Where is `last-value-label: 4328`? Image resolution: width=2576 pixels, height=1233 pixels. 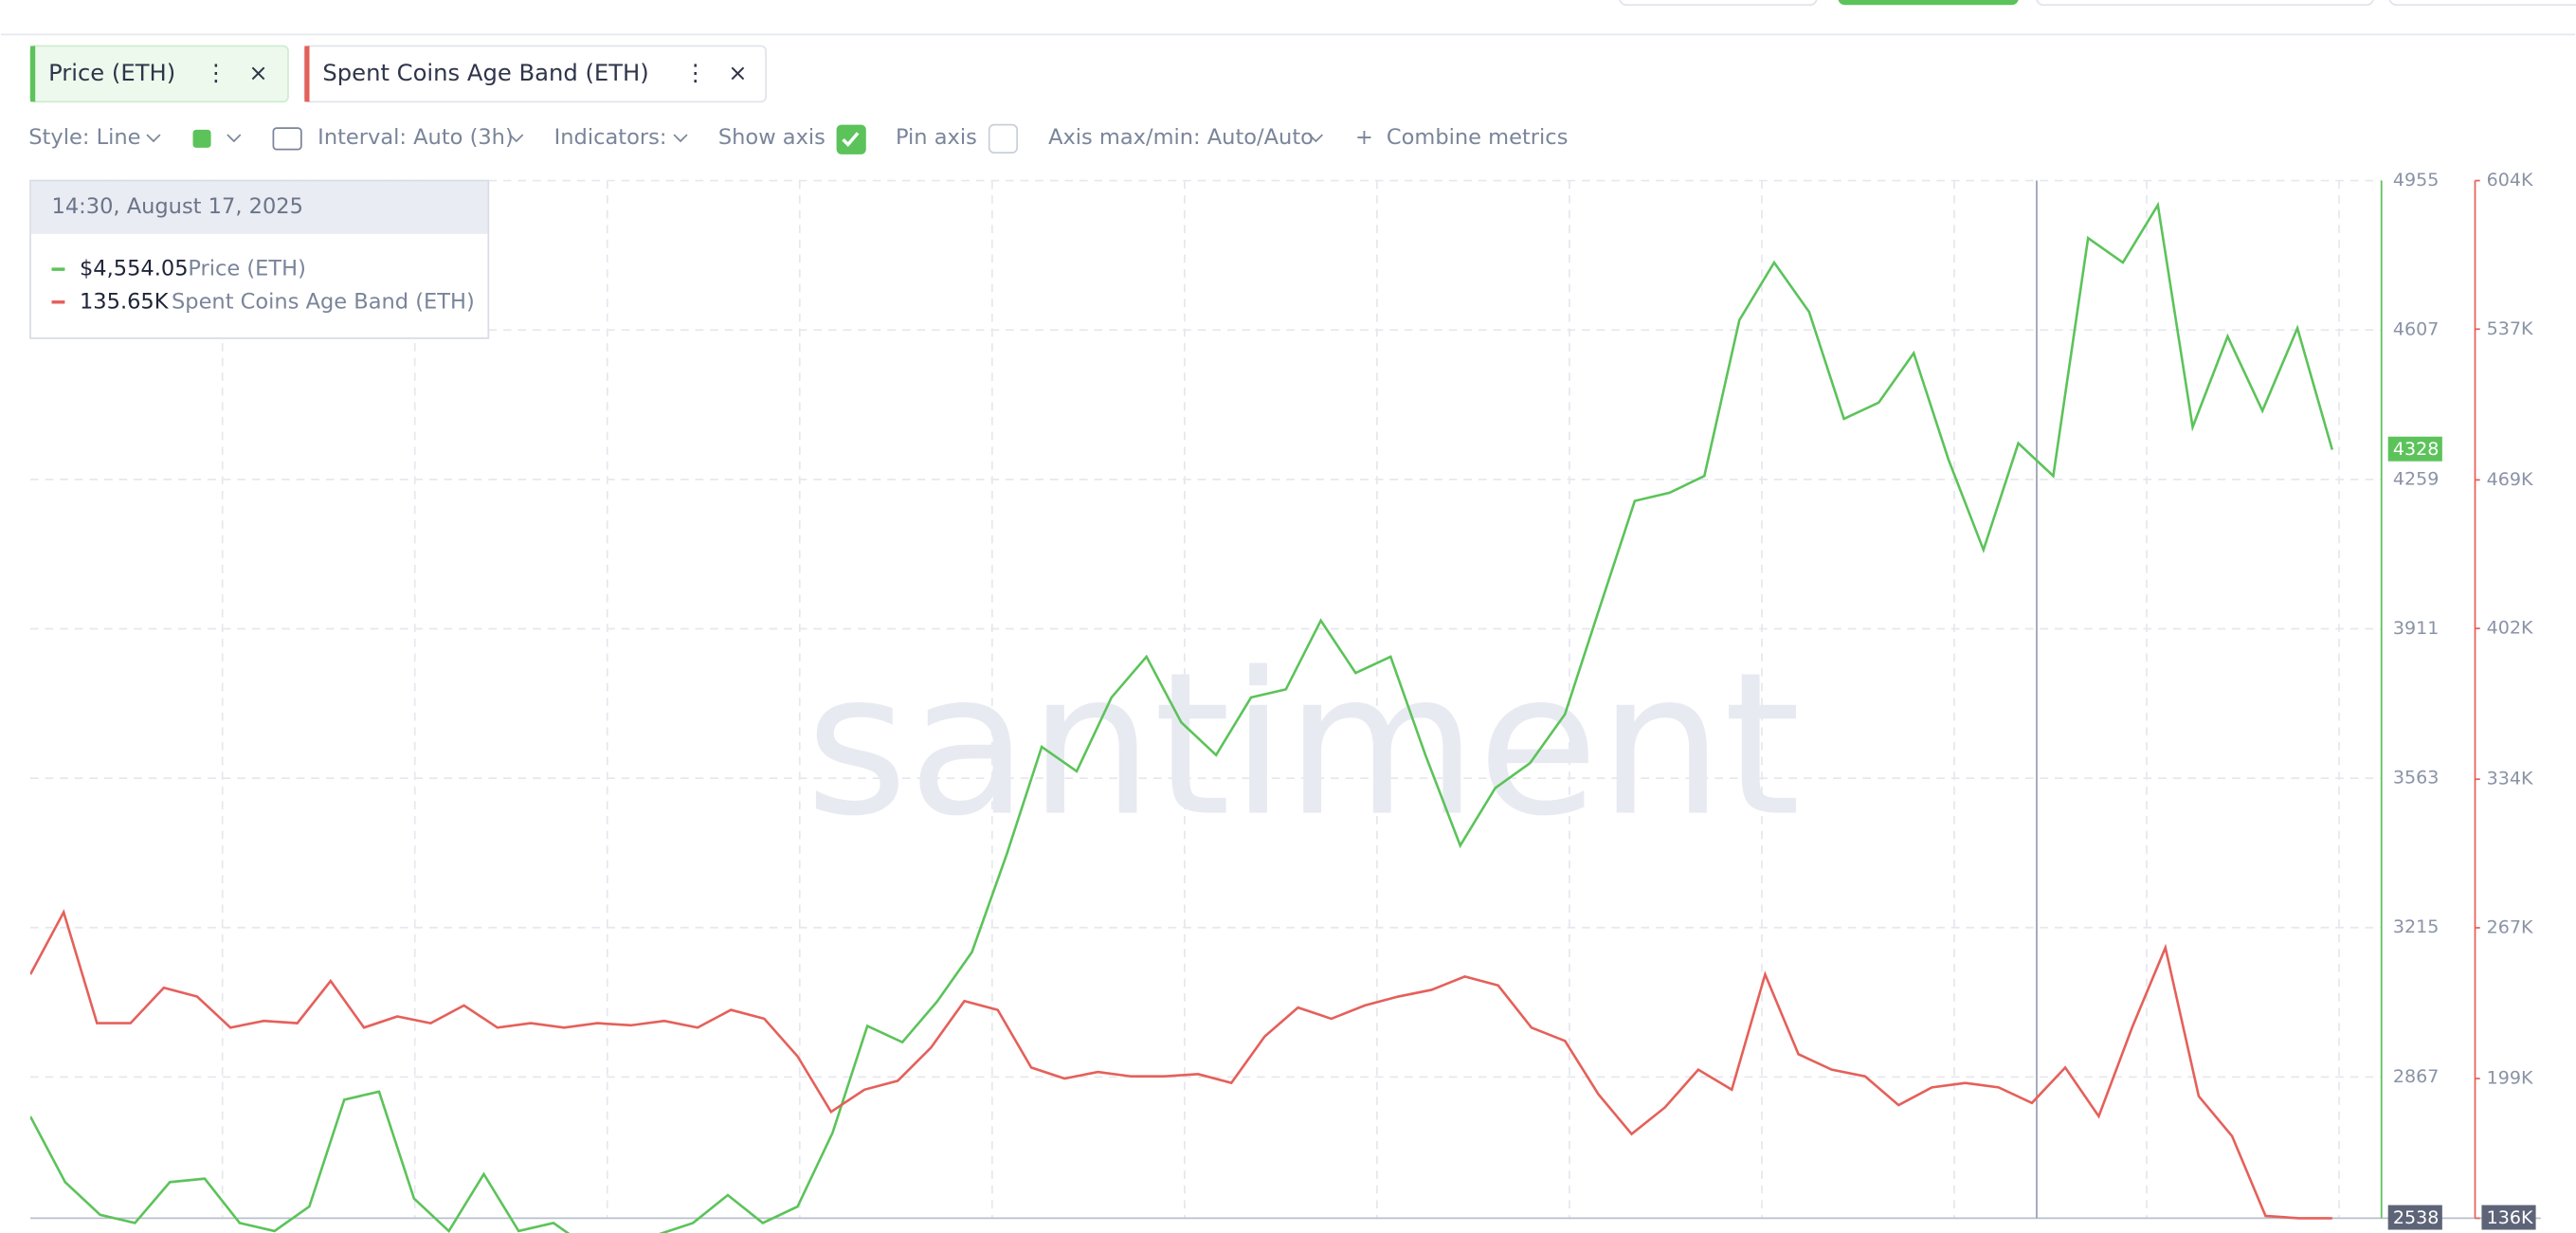
last-value-label: 4328 is located at coordinates (2416, 449).